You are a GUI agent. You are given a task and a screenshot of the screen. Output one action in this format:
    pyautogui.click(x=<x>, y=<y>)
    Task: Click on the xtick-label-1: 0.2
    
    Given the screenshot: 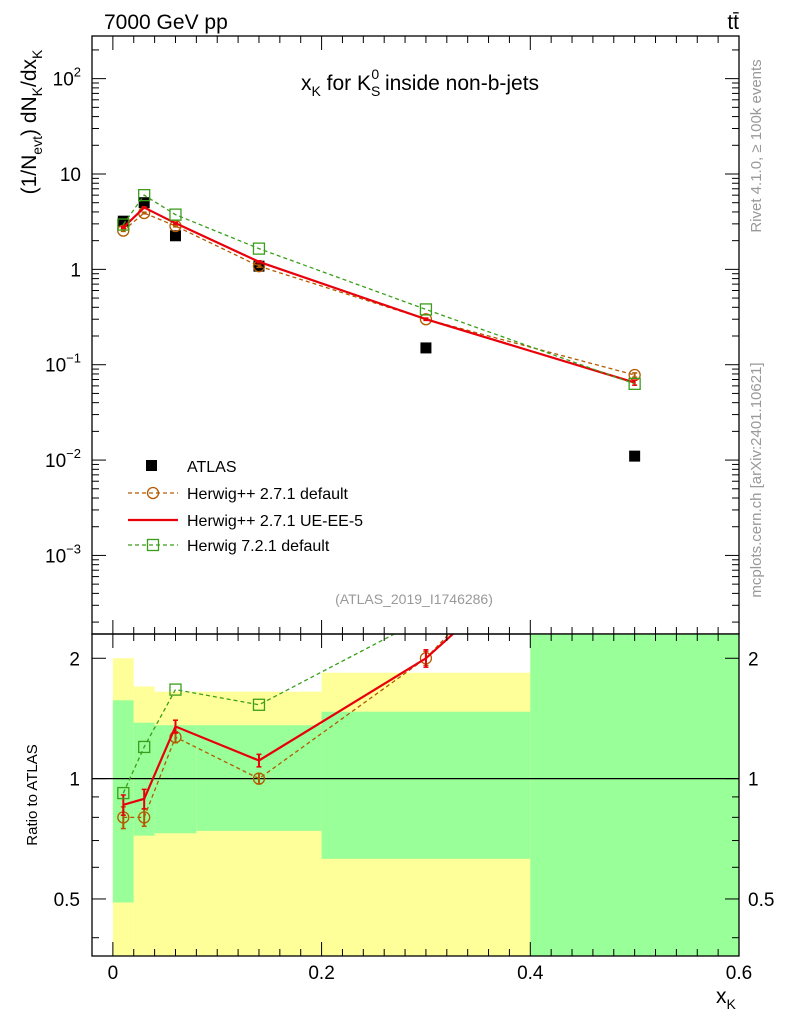 What is the action you would take?
    pyautogui.click(x=321, y=973)
    